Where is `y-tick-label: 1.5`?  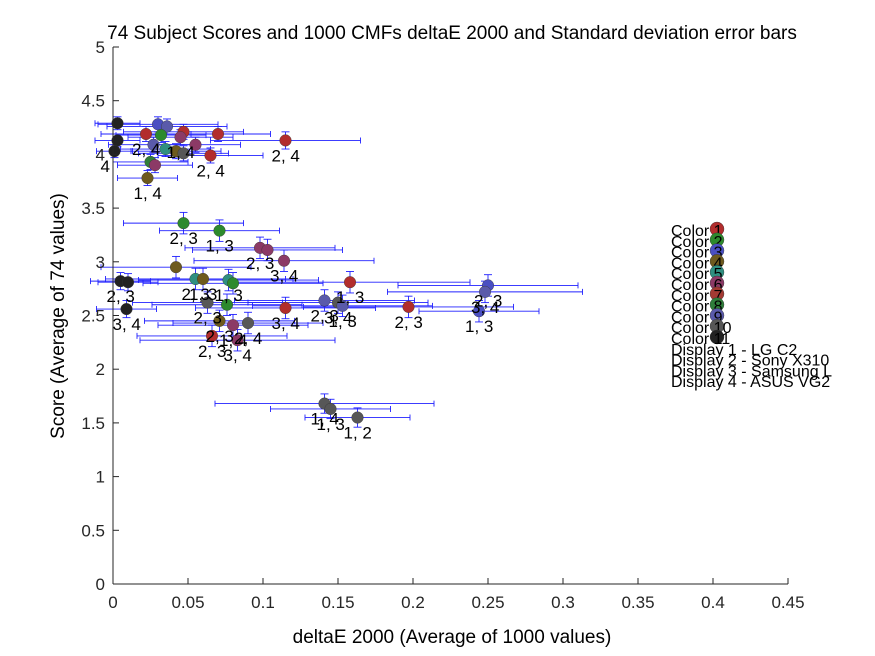 y-tick-label: 1.5 is located at coordinates (93, 423).